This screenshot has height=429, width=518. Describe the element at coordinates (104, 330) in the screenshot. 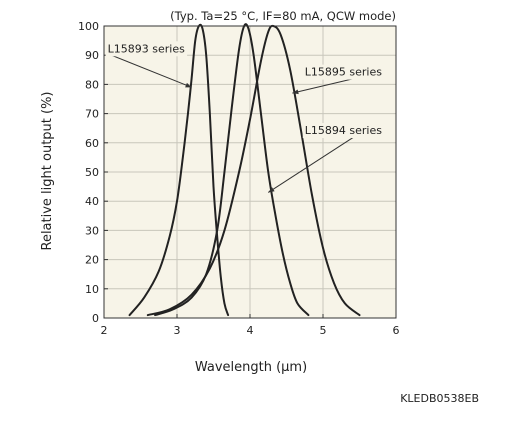

I see `x-tick-label-2: 2` at that location.